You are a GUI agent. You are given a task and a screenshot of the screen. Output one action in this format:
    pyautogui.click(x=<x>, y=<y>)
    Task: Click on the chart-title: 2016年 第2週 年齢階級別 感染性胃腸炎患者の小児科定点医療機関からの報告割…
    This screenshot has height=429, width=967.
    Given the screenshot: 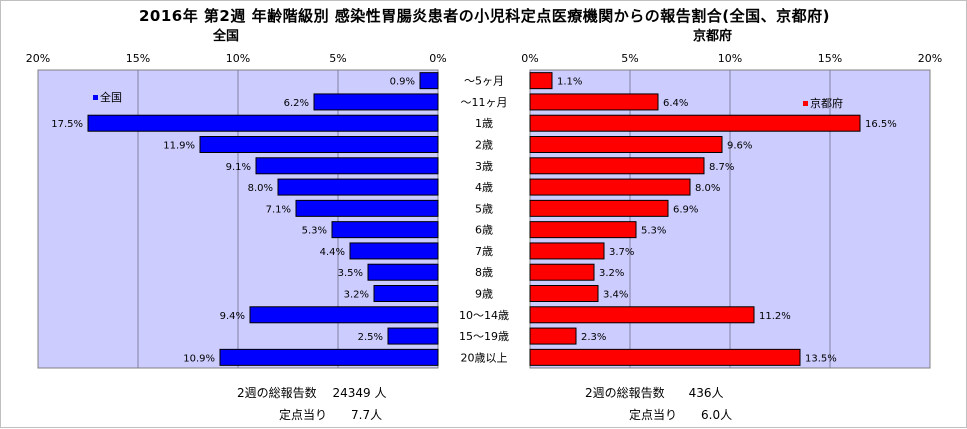 What is the action you would take?
    pyautogui.click(x=484, y=16)
    